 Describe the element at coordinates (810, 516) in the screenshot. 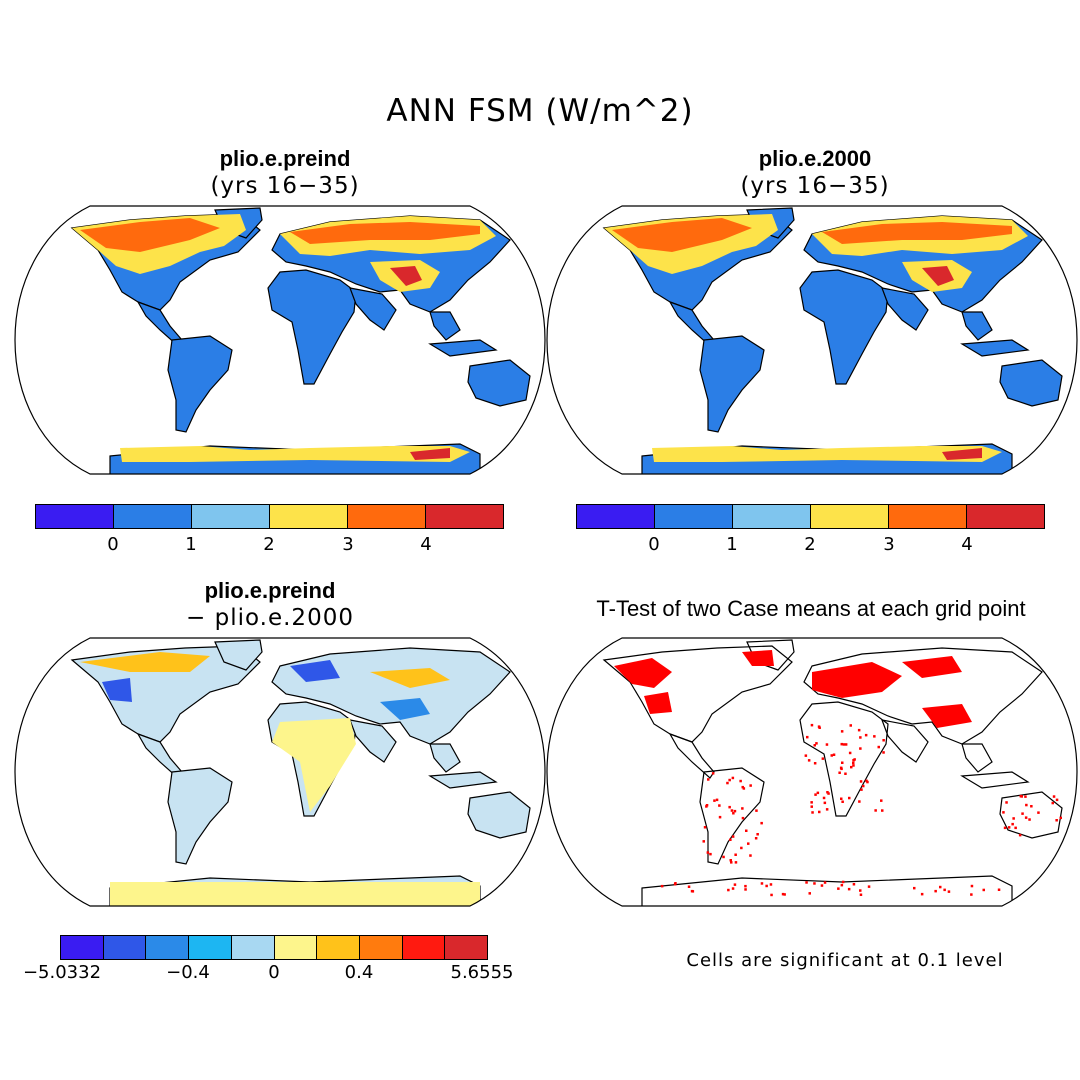

I see `colorbar-2000` at that location.